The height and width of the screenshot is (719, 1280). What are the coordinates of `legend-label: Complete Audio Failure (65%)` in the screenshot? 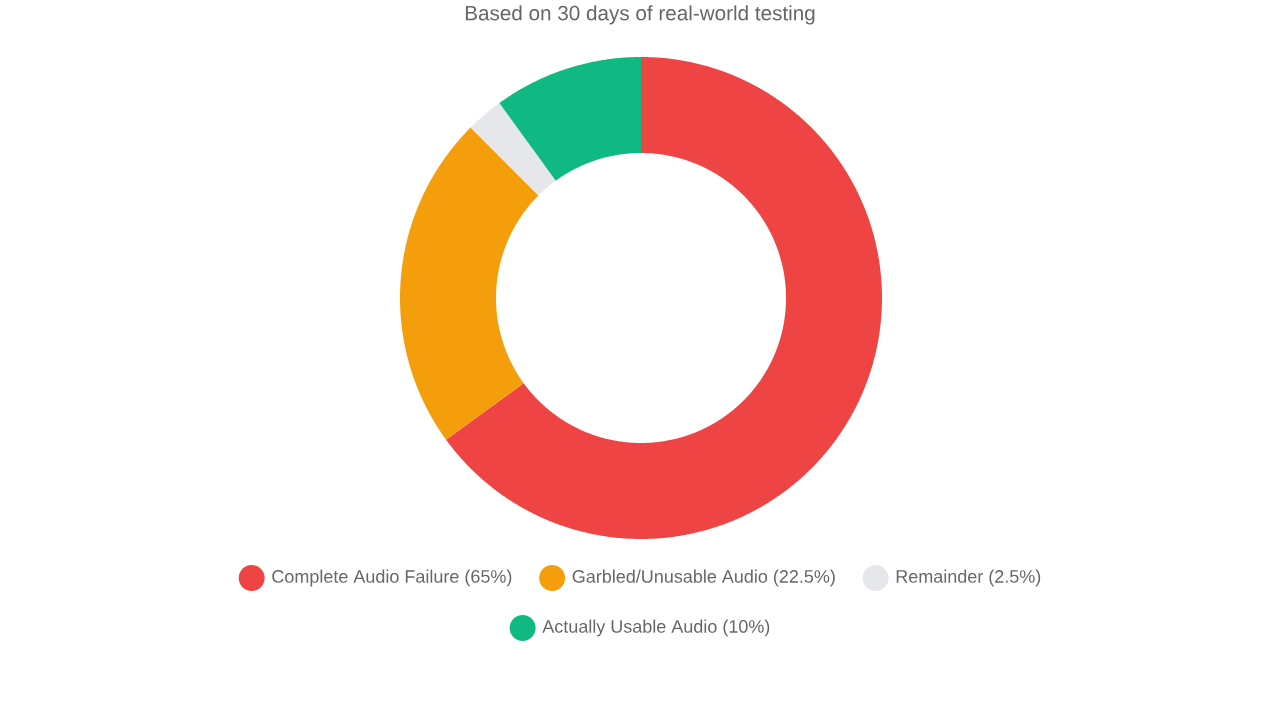 It's located at (392, 578).